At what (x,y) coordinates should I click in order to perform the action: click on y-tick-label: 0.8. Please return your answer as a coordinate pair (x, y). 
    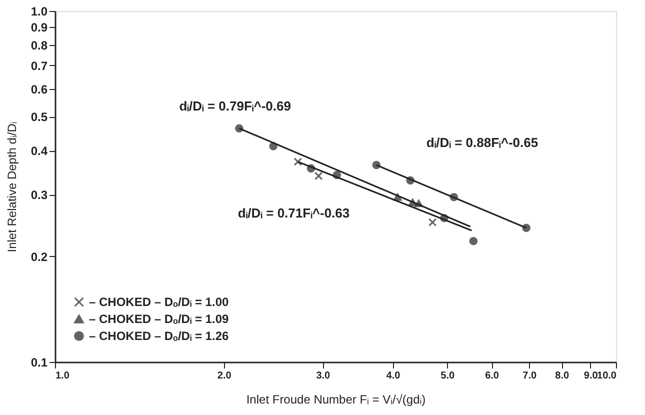
    Looking at the image, I should click on (39, 45).